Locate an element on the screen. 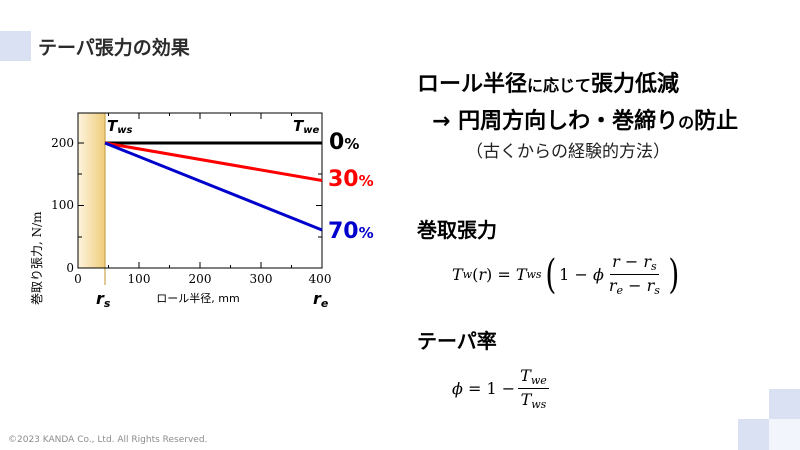 This screenshot has height=450, width=800. twe-annotation: Twe is located at coordinates (306, 126).